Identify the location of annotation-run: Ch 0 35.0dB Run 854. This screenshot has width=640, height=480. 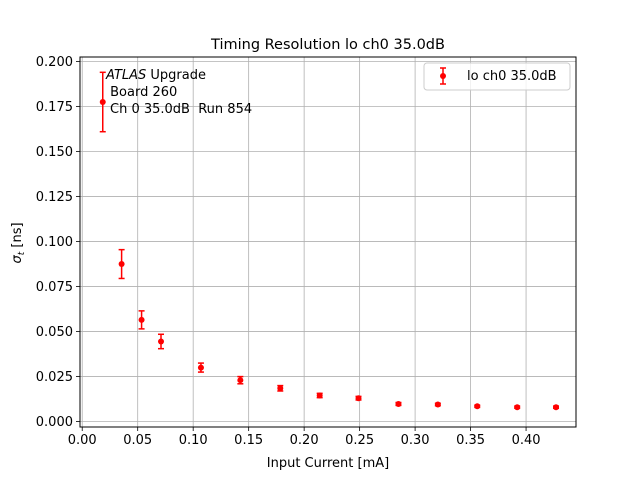
(181, 109).